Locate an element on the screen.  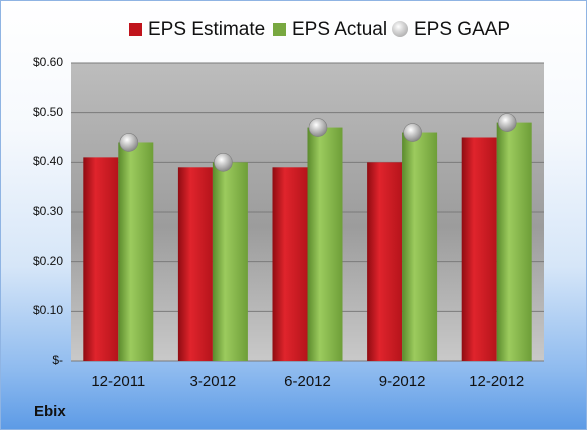
x-tick-label: 3-2012 is located at coordinates (213, 381).